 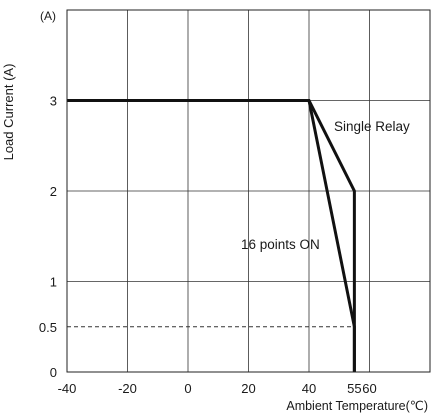 What do you see at coordinates (187, 388) in the screenshot?
I see `x-tick-label: 0` at bounding box center [187, 388].